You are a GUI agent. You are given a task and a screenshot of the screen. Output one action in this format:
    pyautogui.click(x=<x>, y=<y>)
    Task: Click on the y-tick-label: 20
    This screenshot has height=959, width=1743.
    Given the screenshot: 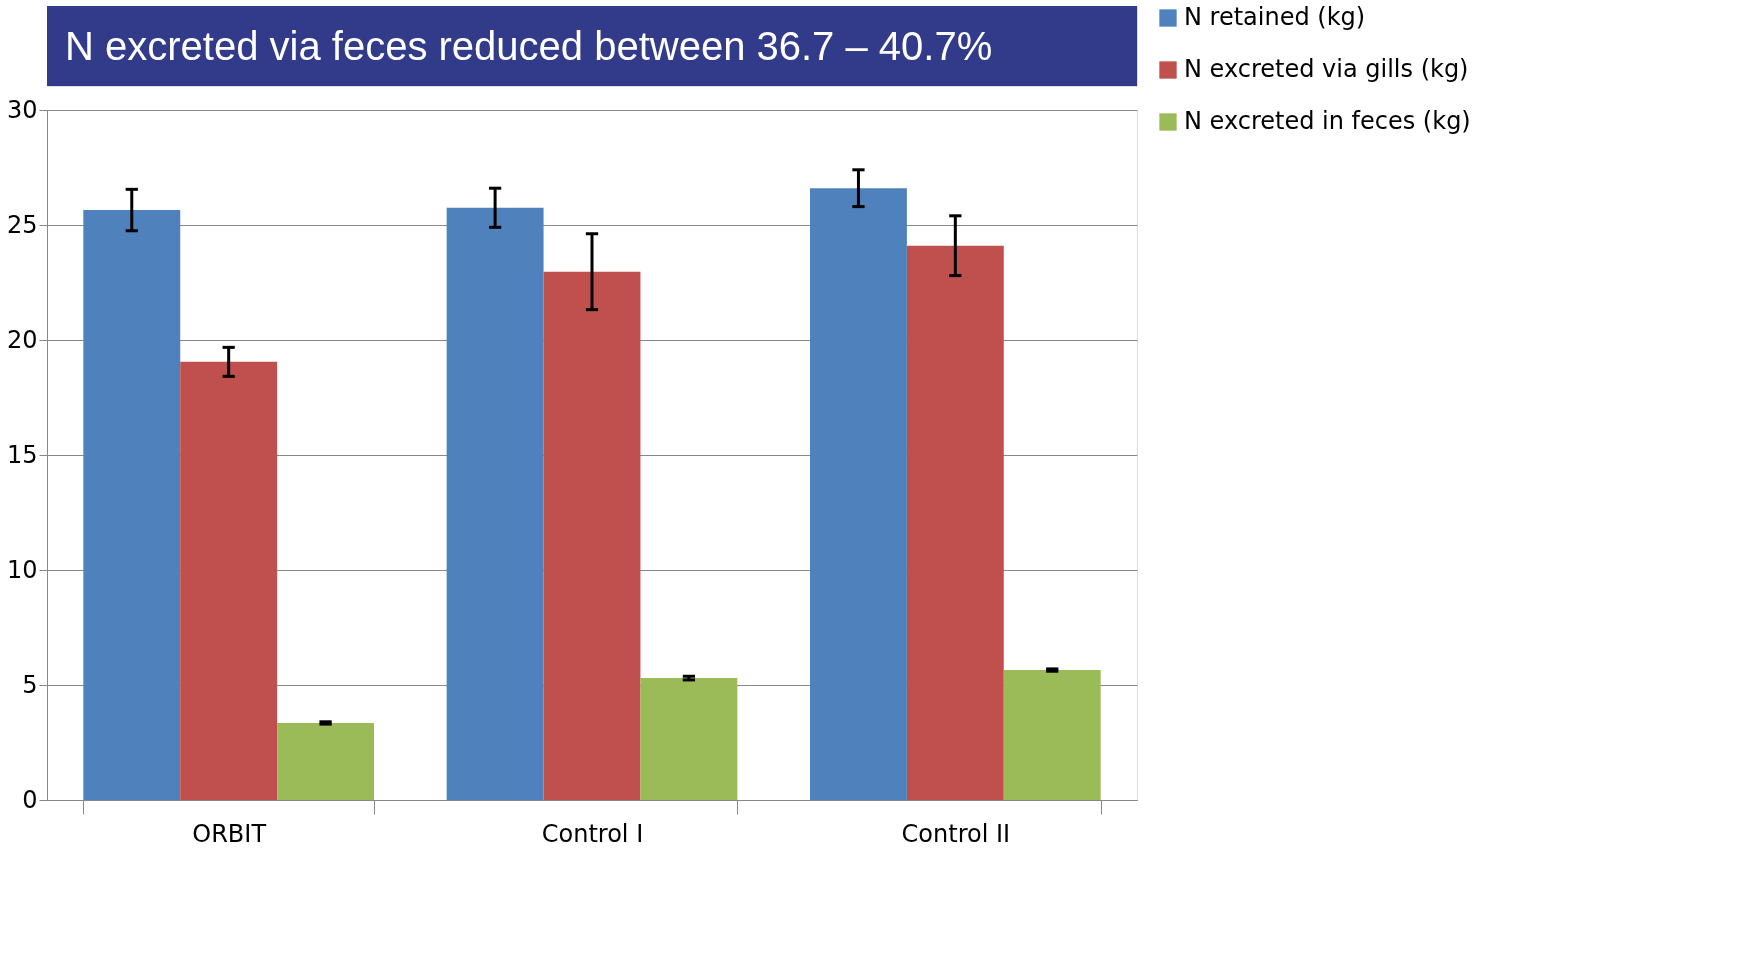 What is the action you would take?
    pyautogui.click(x=22, y=339)
    